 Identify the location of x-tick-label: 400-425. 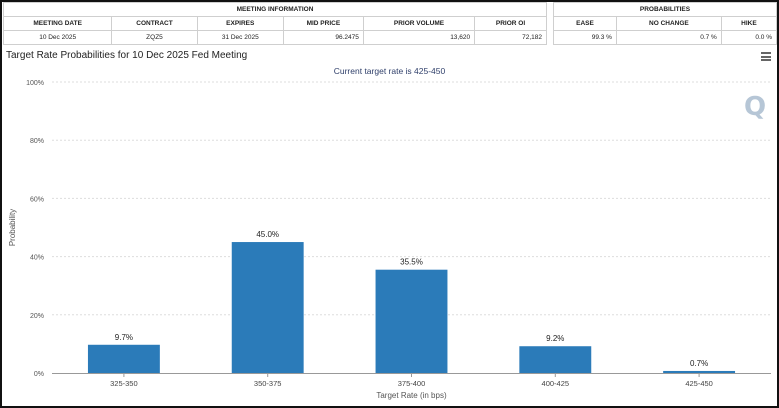
(556, 383).